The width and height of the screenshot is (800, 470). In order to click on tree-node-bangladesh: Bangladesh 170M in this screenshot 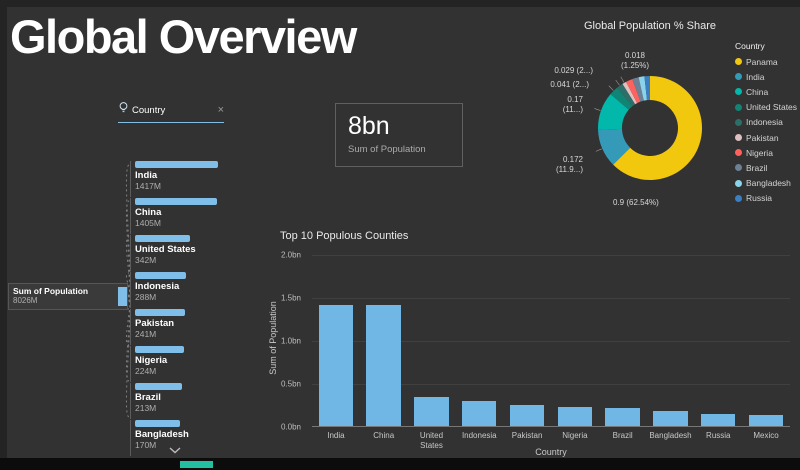, I will do `click(174, 438)`.